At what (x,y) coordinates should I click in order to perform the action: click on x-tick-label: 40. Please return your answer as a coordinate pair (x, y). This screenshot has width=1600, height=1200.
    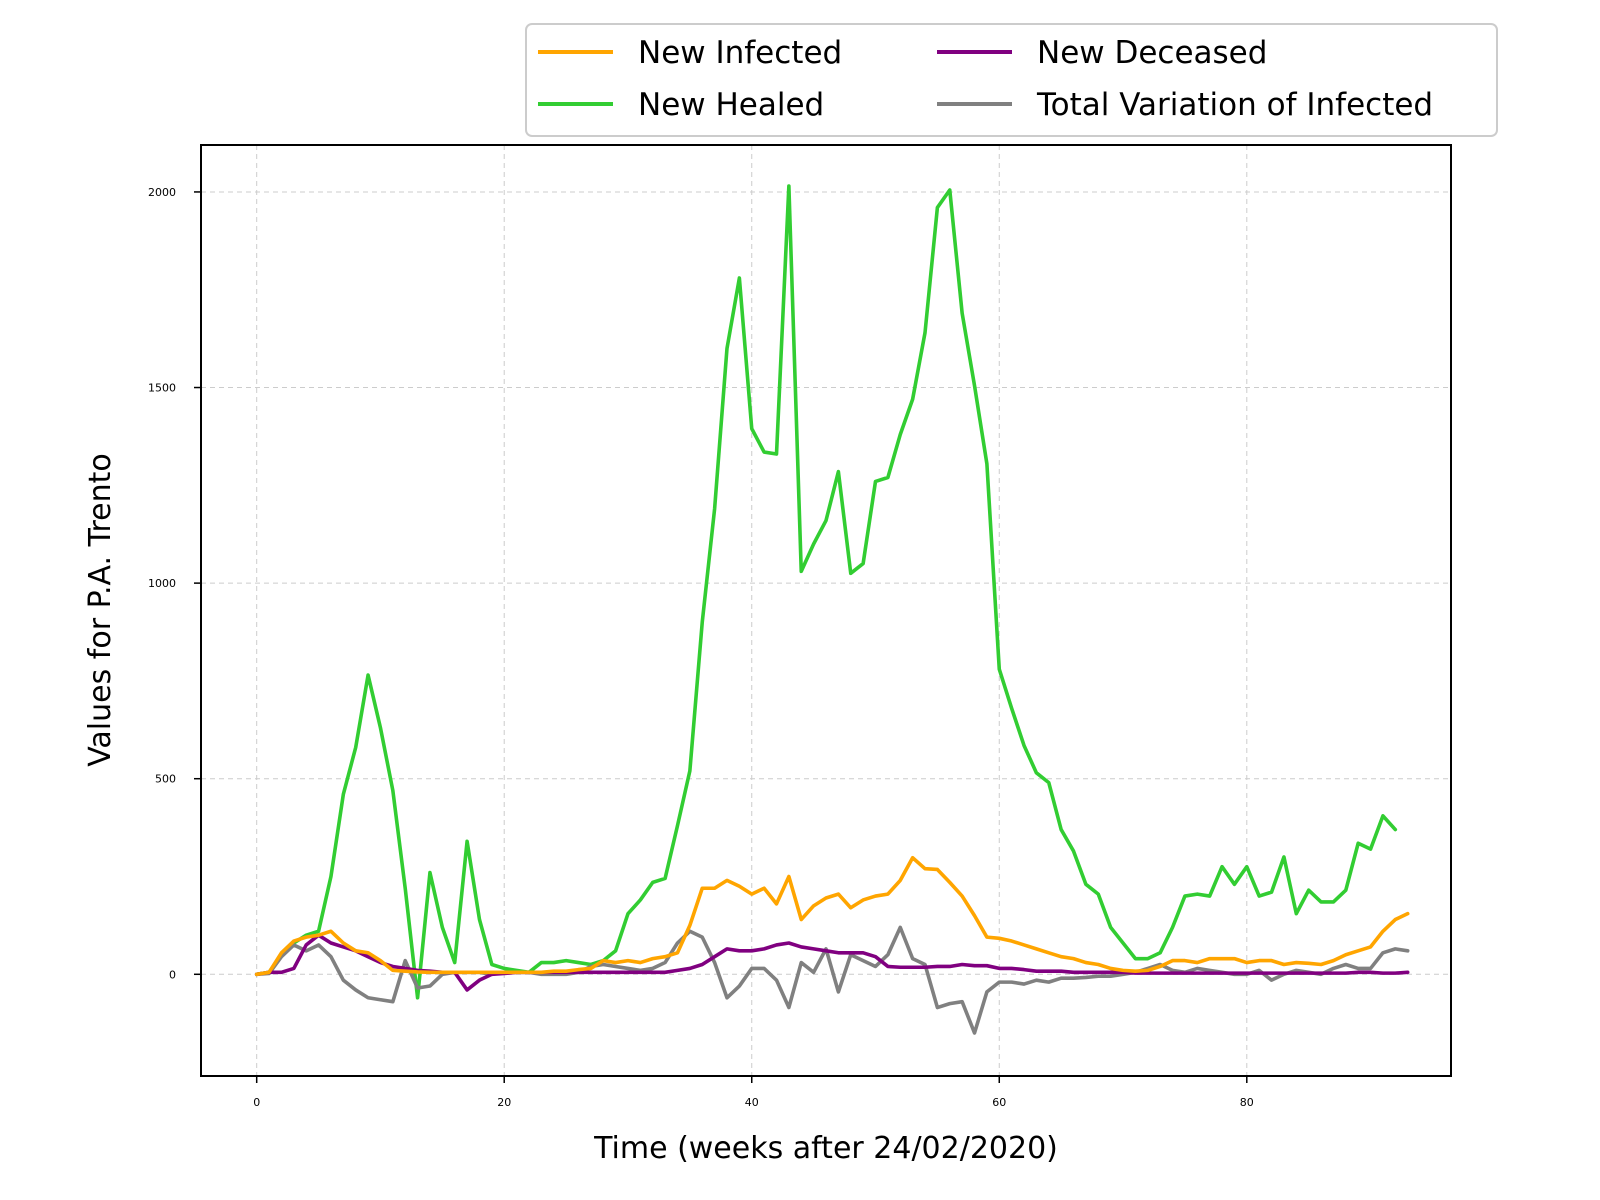
    Looking at the image, I should click on (752, 1102).